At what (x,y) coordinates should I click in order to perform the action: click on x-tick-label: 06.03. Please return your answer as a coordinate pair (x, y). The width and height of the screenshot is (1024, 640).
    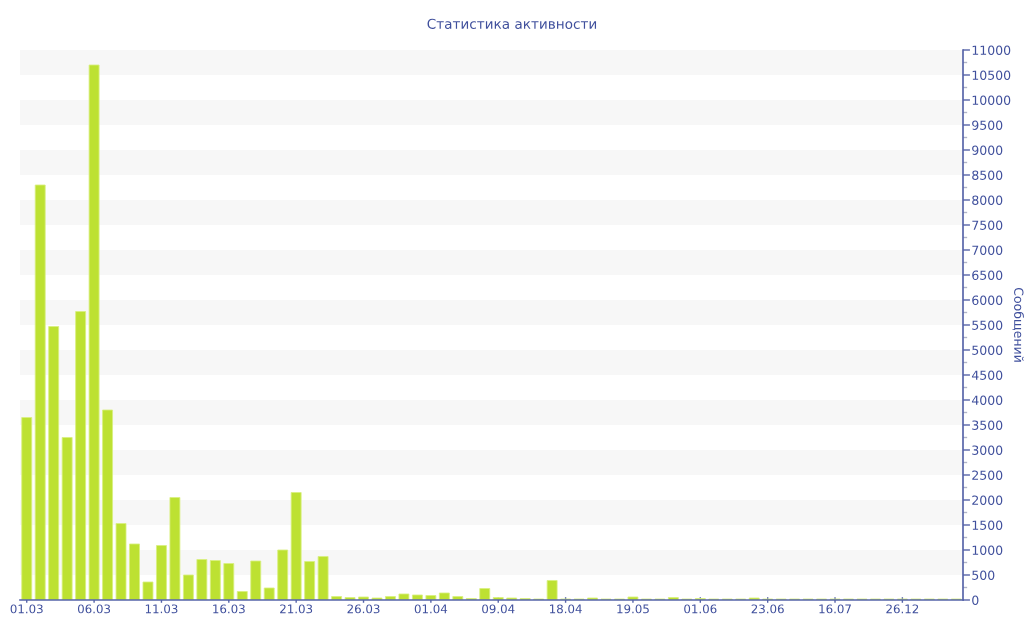
    Looking at the image, I should click on (94, 609).